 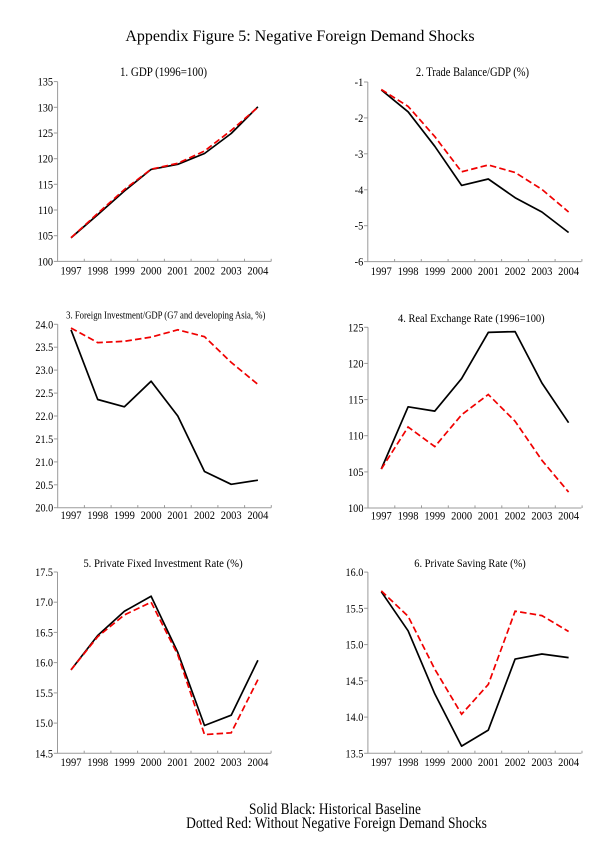 What do you see at coordinates (44, 325) in the screenshot?
I see `svg-text: 24.0` at bounding box center [44, 325].